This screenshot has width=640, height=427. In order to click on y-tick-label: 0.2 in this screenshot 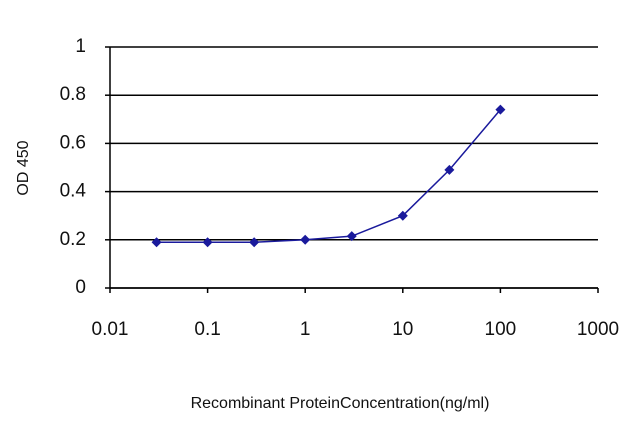, I will do `click(73, 239)`.